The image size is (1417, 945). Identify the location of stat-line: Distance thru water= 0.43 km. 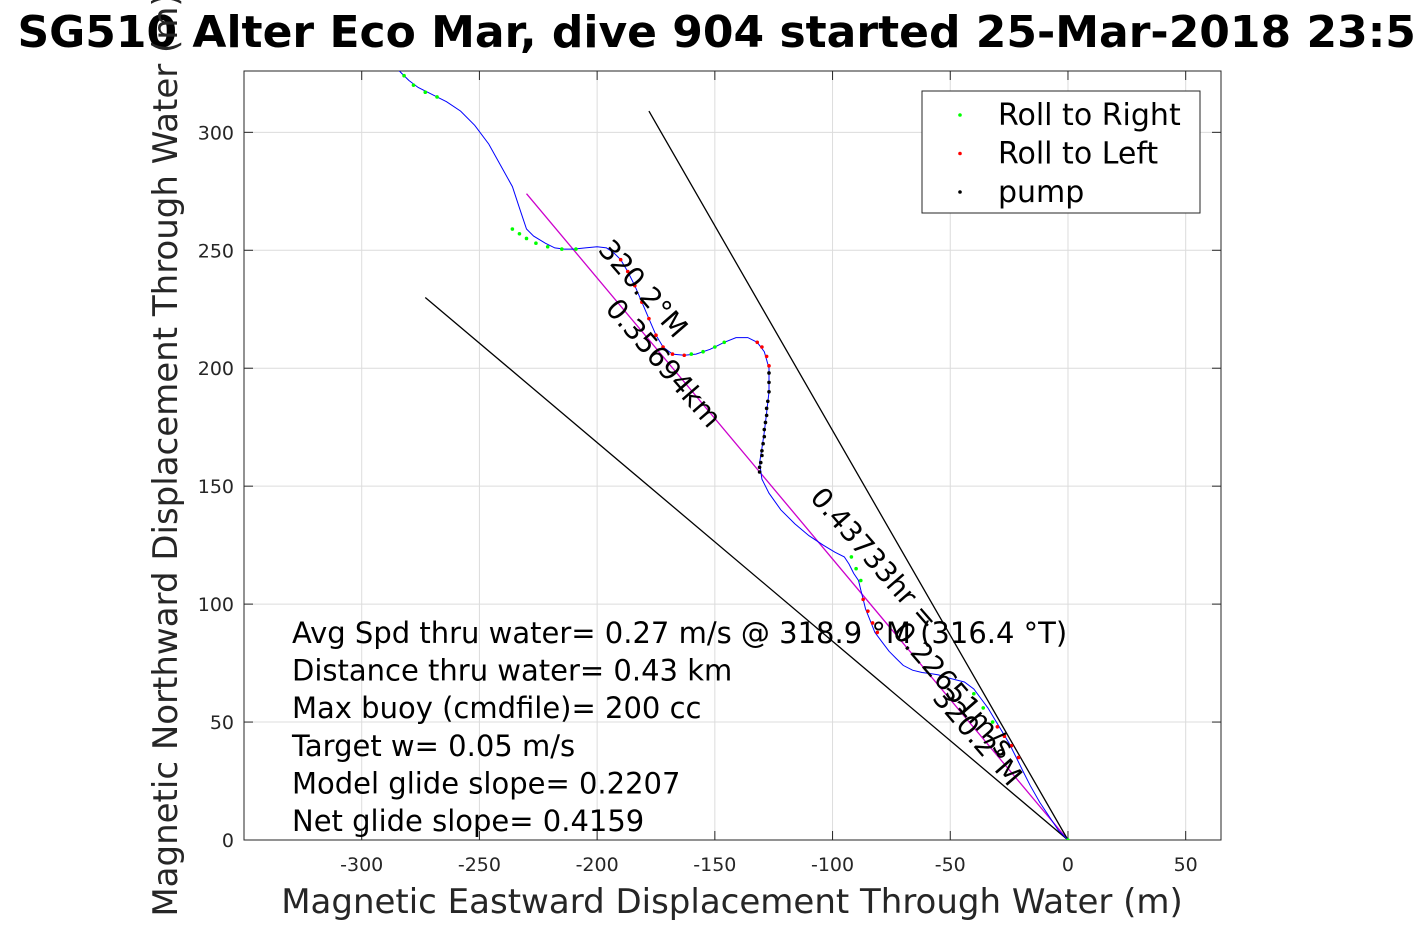
(512, 671).